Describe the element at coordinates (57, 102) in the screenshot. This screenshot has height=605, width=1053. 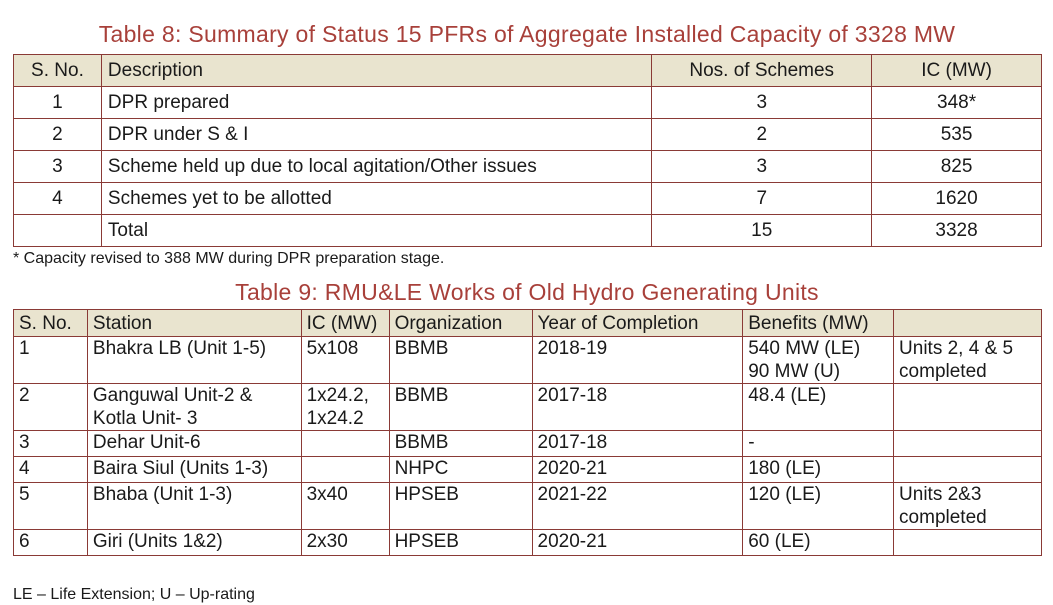
I see `table8-cell: 1` at that location.